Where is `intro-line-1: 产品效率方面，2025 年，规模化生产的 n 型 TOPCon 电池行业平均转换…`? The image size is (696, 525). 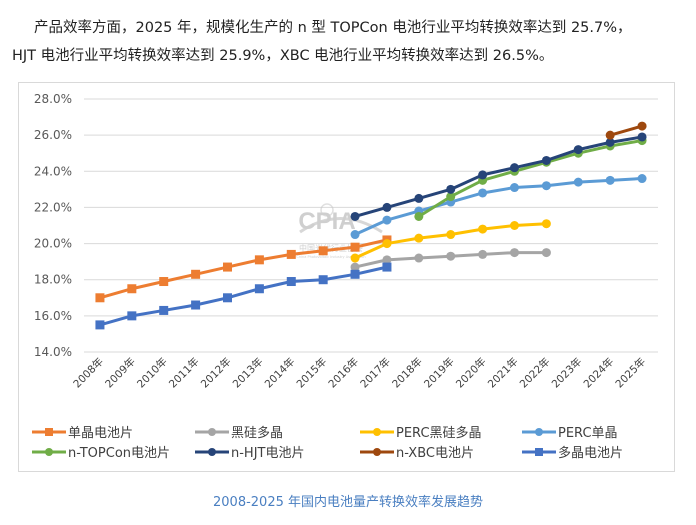 intro-line-1: 产品效率方面，2025 年，规模化生产的 n 型 TOPCon 电池行业平均转换… is located at coordinates (333, 28).